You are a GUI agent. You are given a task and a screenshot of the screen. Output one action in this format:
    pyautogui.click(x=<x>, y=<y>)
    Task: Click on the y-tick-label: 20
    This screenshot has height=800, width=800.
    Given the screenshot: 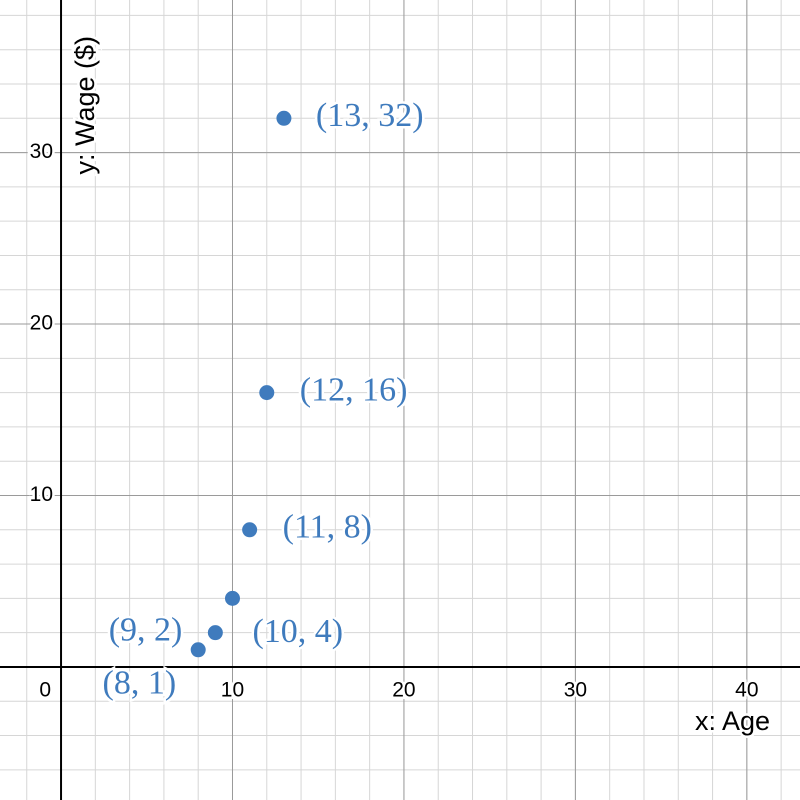 What is the action you would take?
    pyautogui.click(x=41, y=323)
    